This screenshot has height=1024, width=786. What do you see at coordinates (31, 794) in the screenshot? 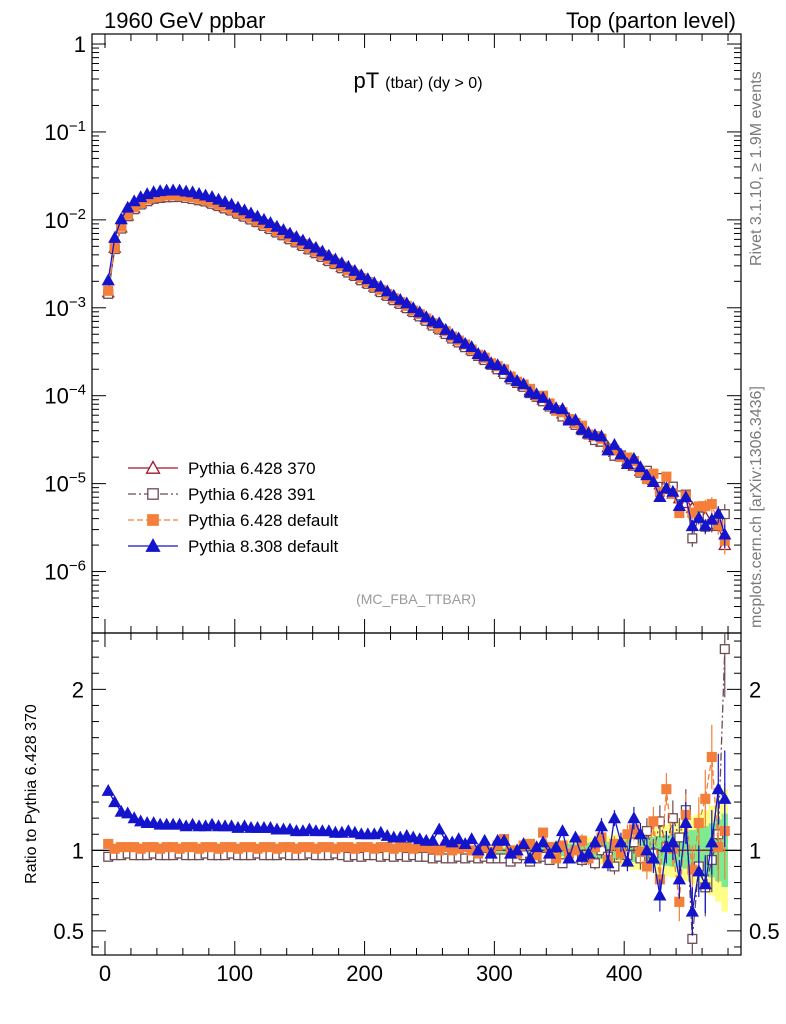
I see `ratio-axis-label: Ratio to Pythia 6.428 370` at bounding box center [31, 794].